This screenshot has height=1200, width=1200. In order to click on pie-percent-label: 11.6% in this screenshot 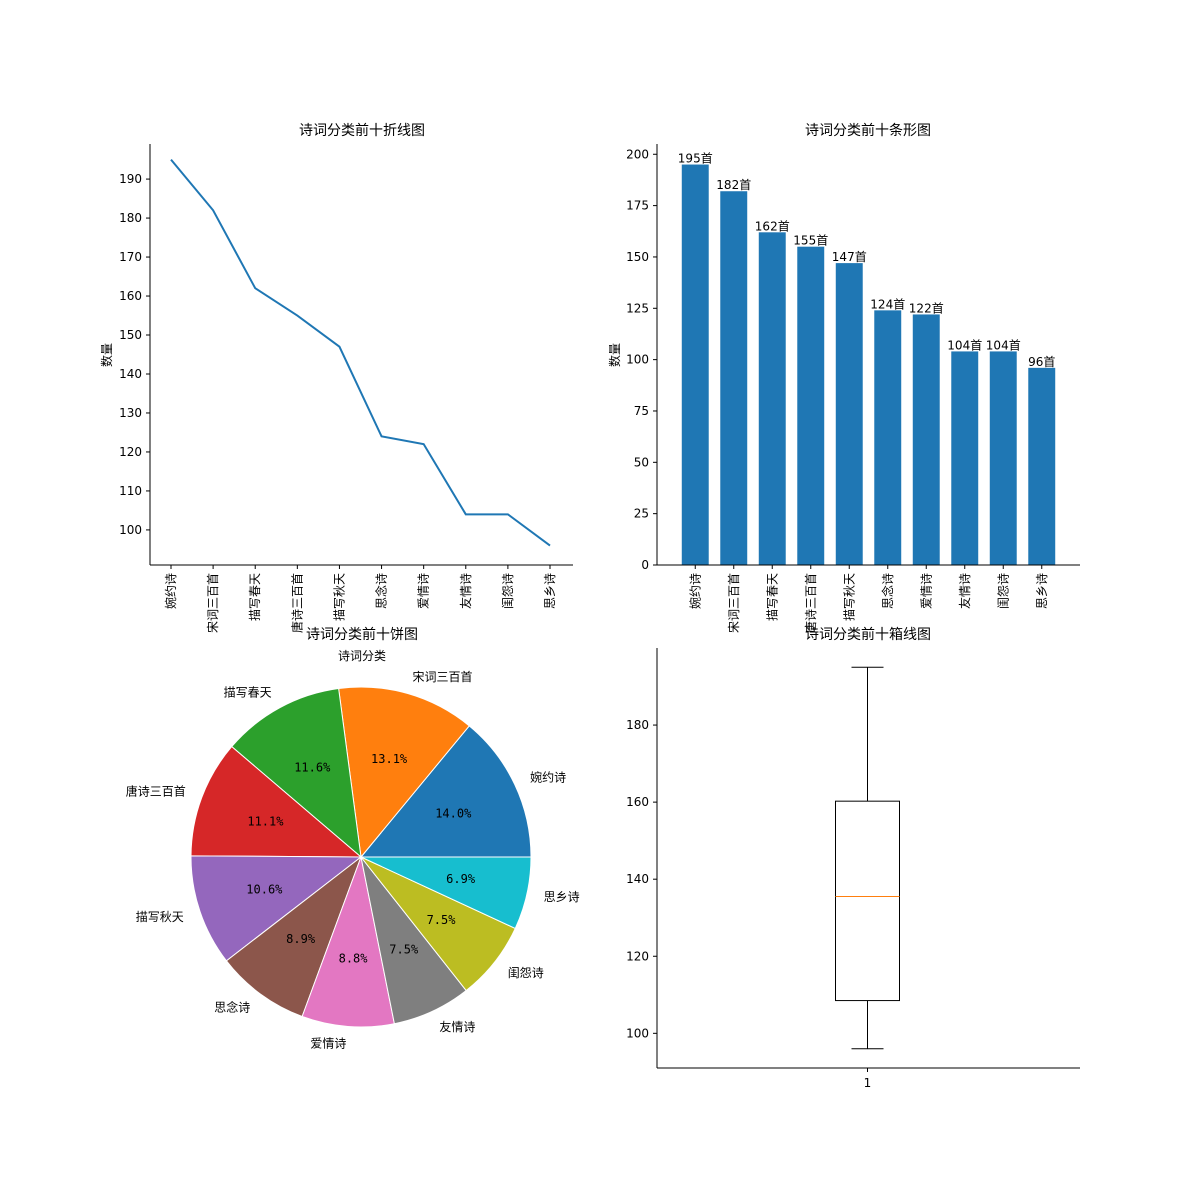, I will do `click(312, 767)`.